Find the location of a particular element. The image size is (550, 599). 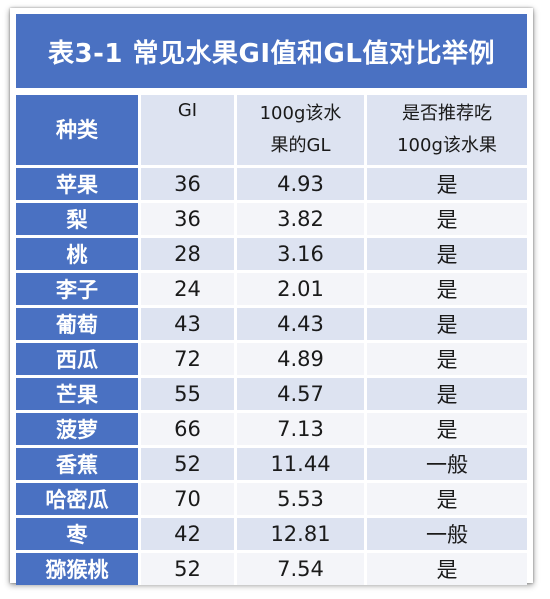

fruit-gl: 3.16 is located at coordinates (299, 254).